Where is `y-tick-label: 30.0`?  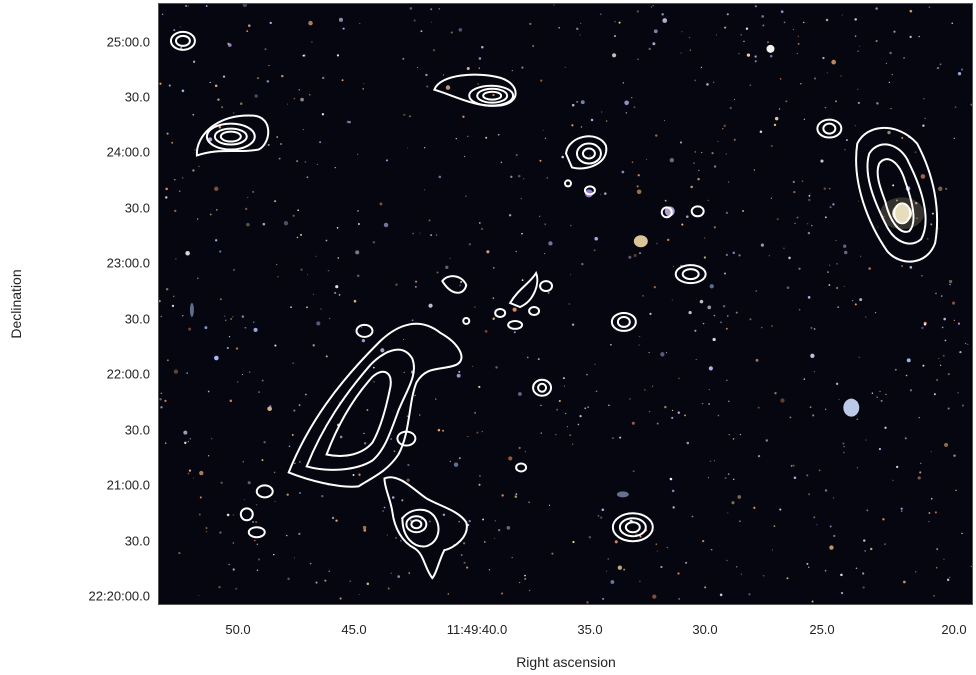 y-tick-label: 30.0 is located at coordinates (137, 541).